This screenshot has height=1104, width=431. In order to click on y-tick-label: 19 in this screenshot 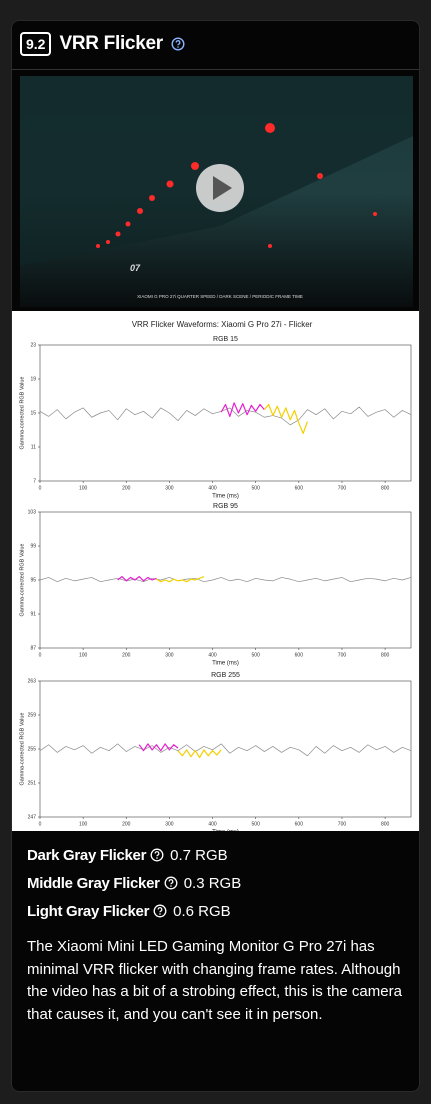, I will do `click(33, 379)`.